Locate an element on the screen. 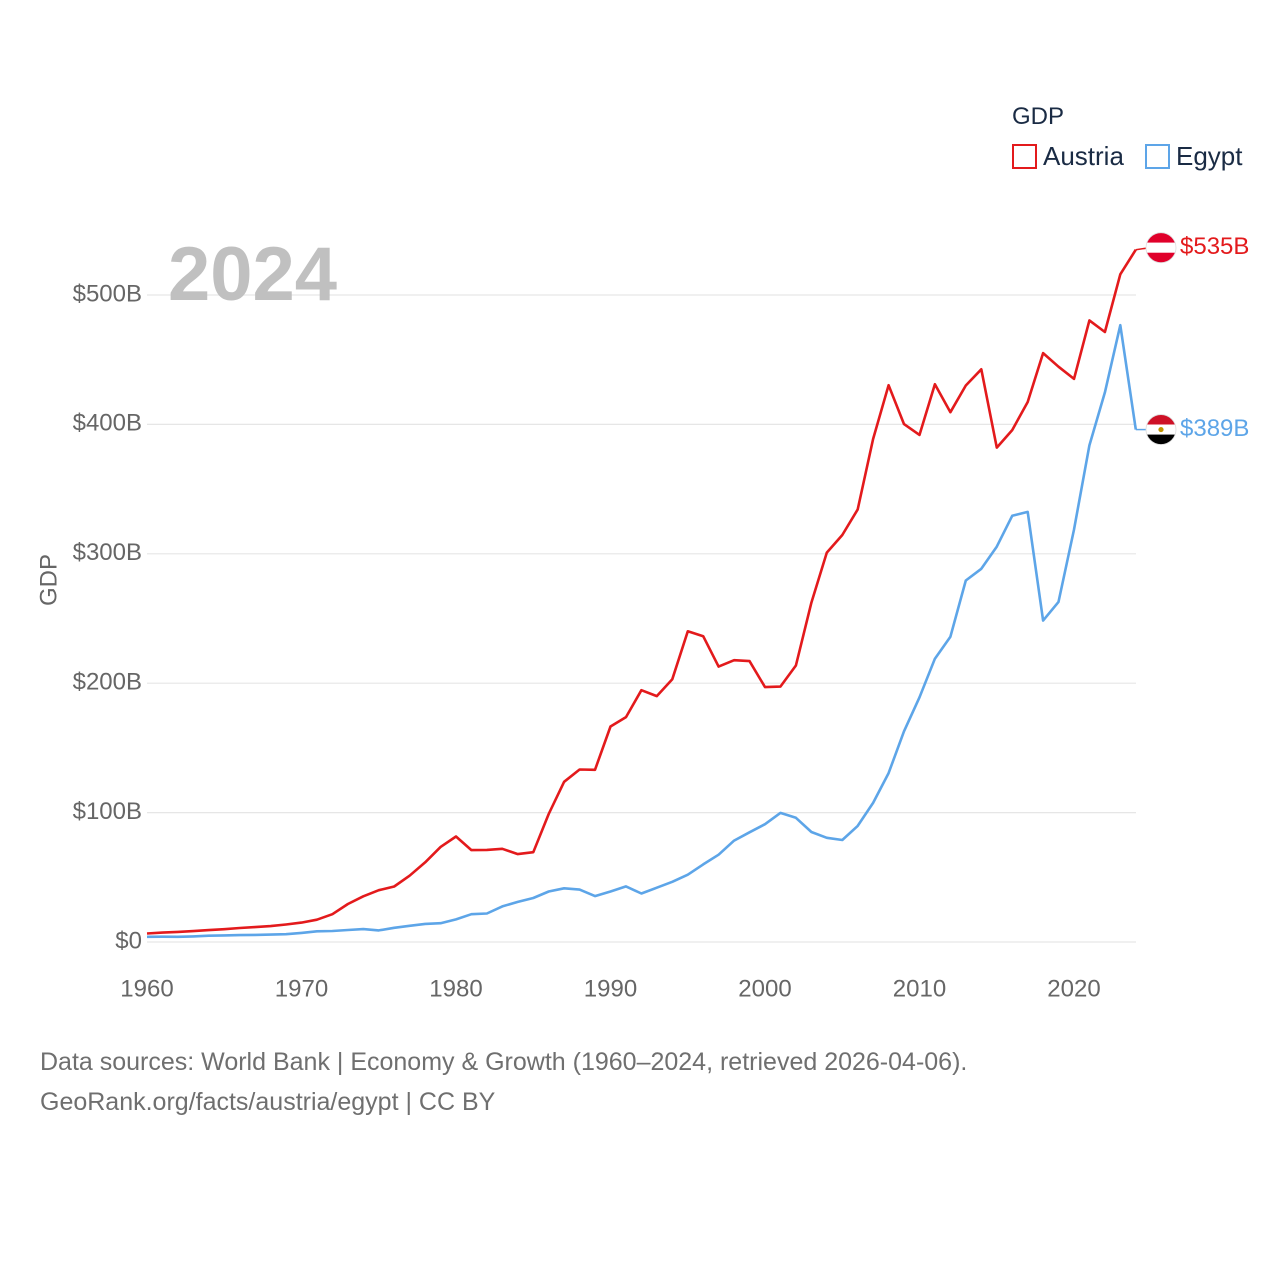 The height and width of the screenshot is (1280, 1280). legend-title: GDP is located at coordinates (1038, 116).